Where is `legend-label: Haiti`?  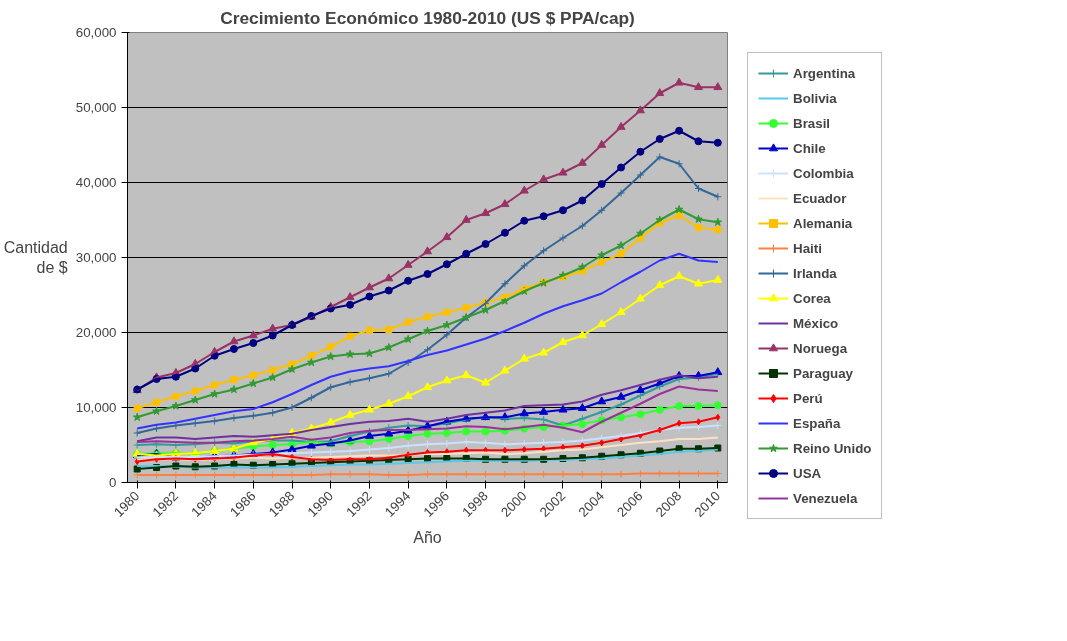 legend-label: Haiti is located at coordinates (807, 248).